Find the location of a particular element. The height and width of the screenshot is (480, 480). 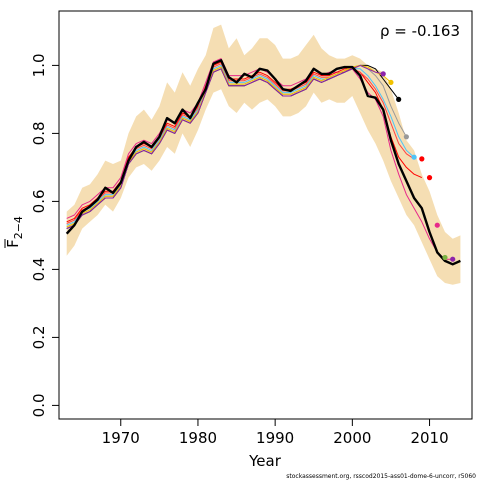

x-axis: 1970 1980 1990 2000 2010 is located at coordinates (275, 433).